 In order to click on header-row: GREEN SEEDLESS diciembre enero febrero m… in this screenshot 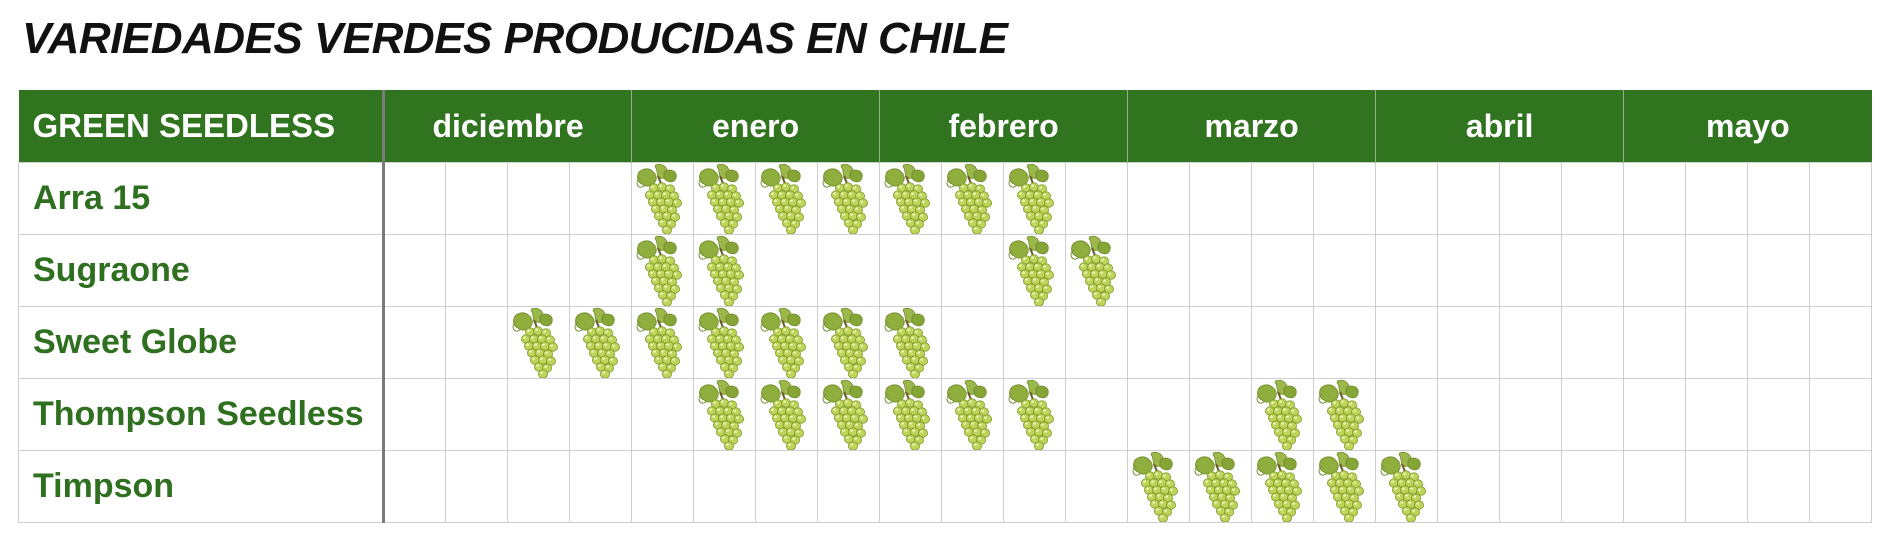, I will do `click(945, 126)`.